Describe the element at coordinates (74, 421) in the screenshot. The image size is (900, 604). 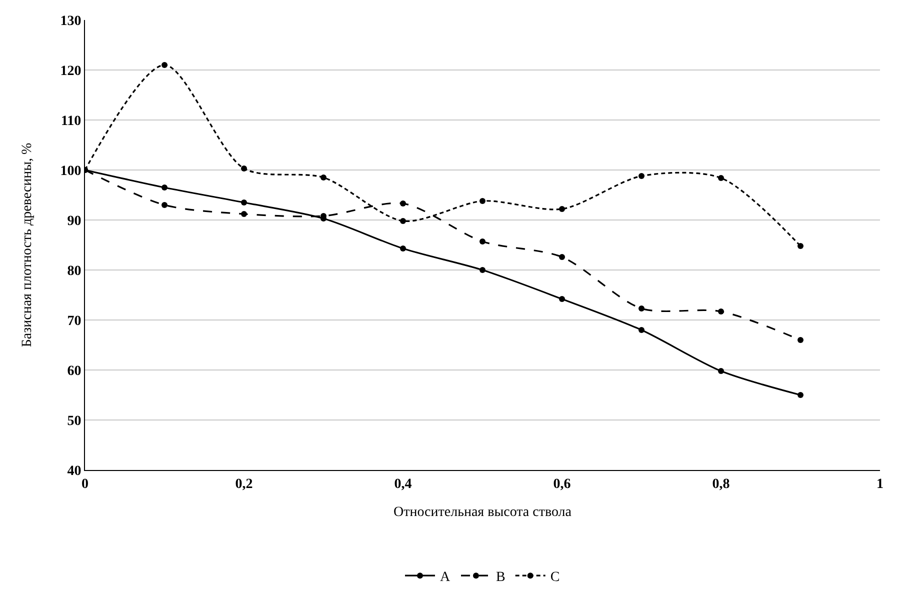
I see `y-tick-label: 50` at that location.